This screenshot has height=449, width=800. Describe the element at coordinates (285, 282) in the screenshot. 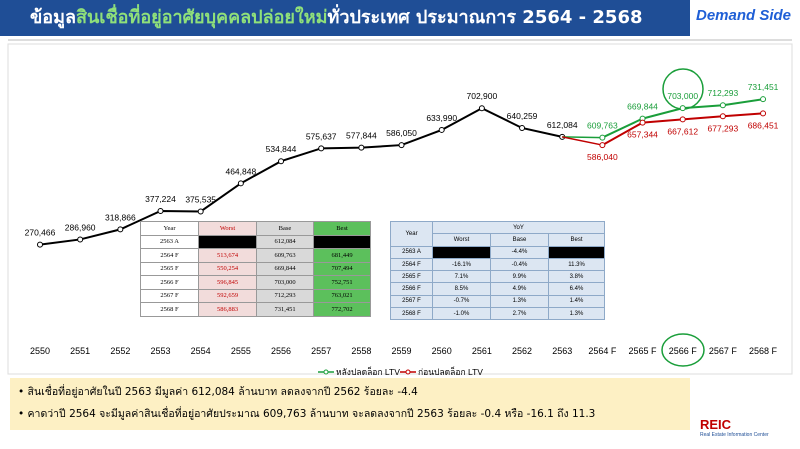

I see `table-cell: 703,000` at that location.